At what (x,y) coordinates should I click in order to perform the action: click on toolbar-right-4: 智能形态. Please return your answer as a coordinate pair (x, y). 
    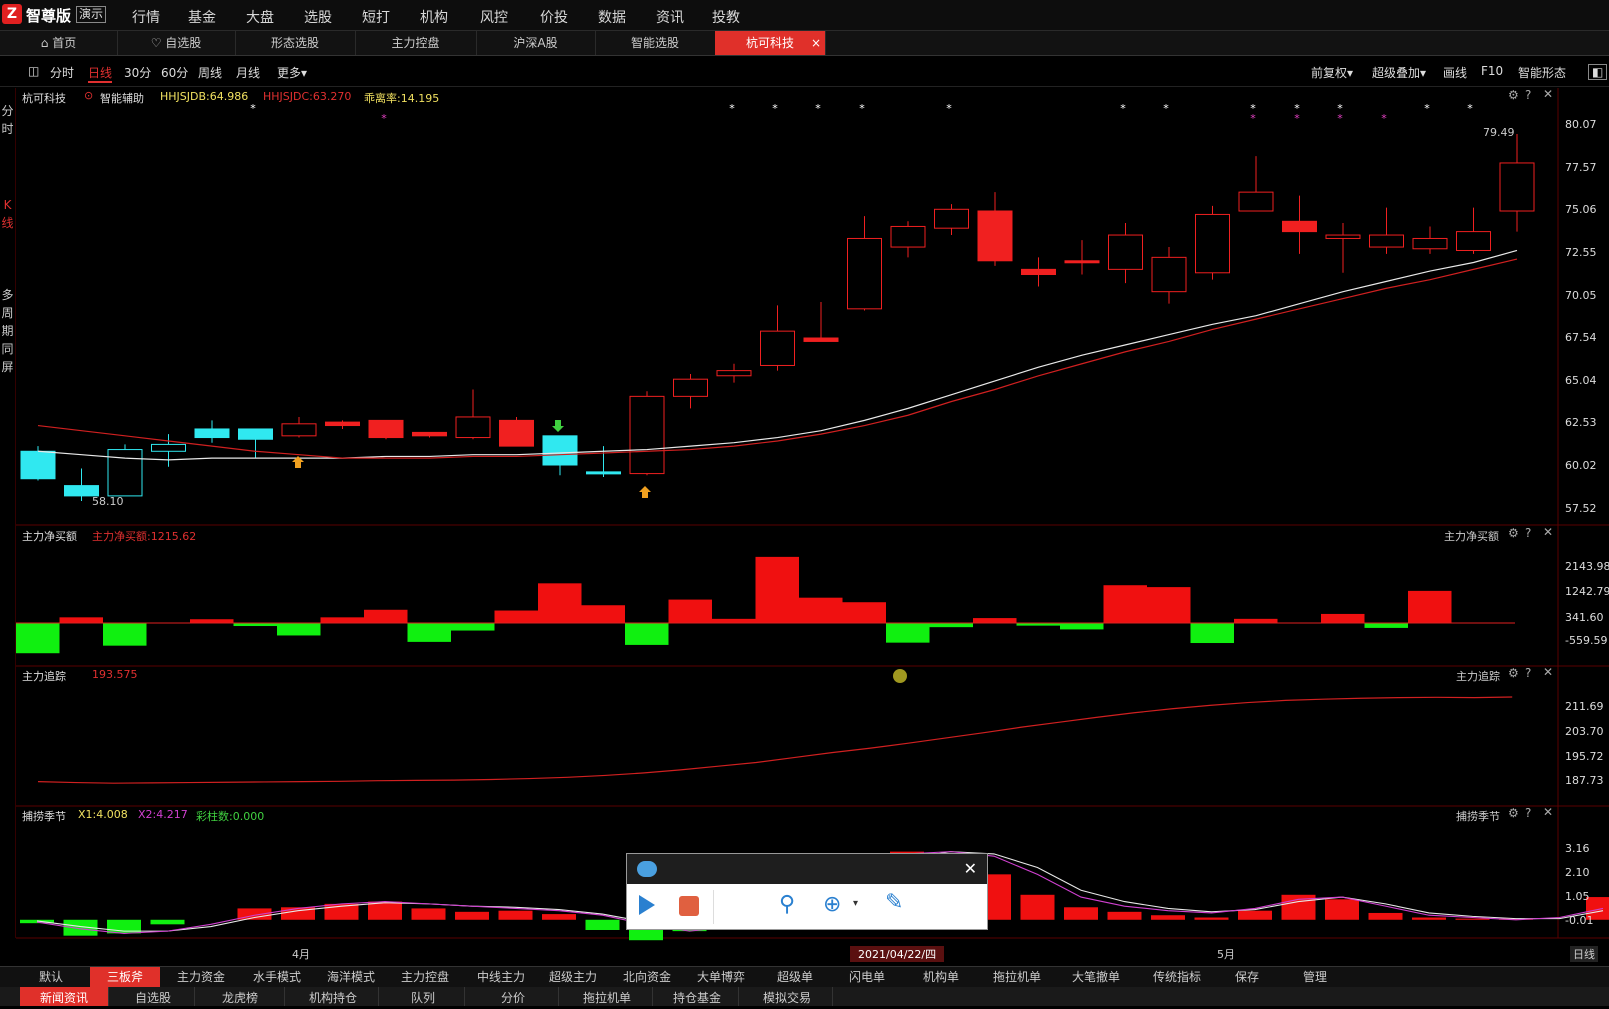
    Looking at the image, I should click on (1542, 73).